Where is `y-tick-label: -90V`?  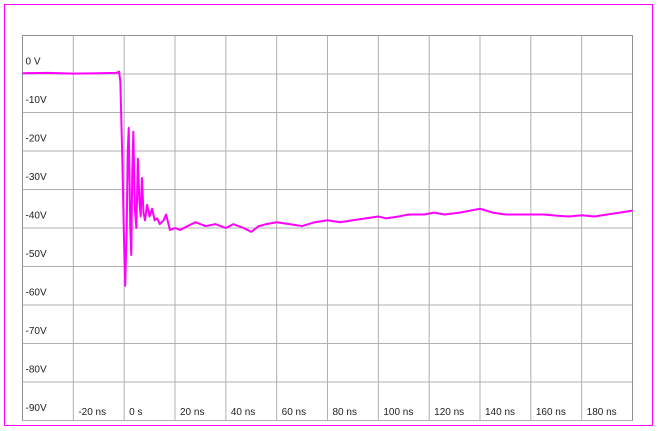
y-tick-label: -90V is located at coordinates (36, 408).